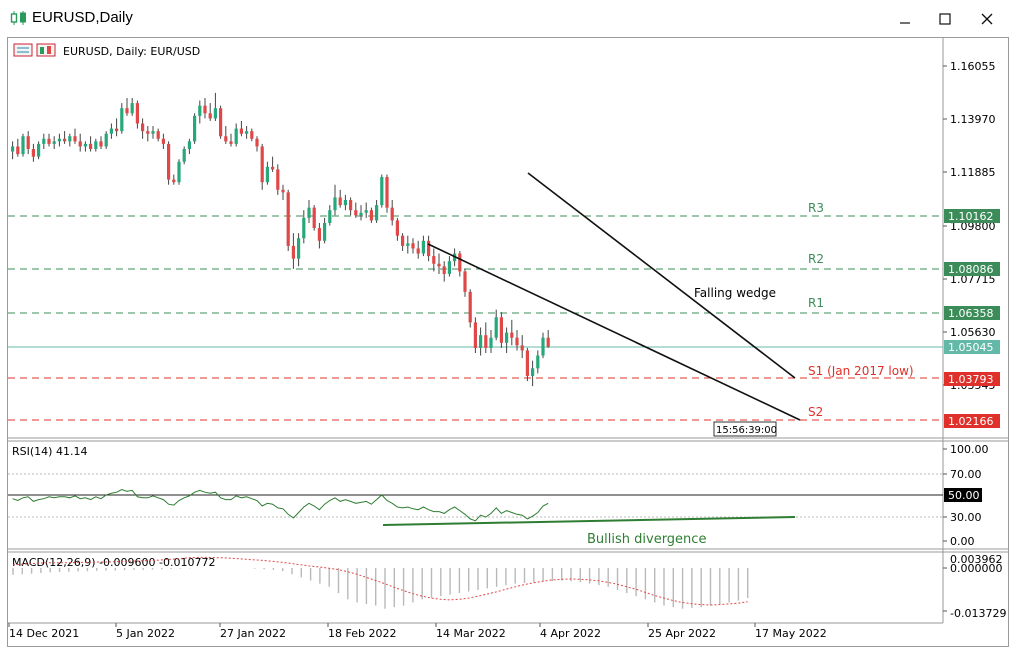  Describe the element at coordinates (504, 347) in the screenshot. I see `current-price-line: 1.05045` at that location.